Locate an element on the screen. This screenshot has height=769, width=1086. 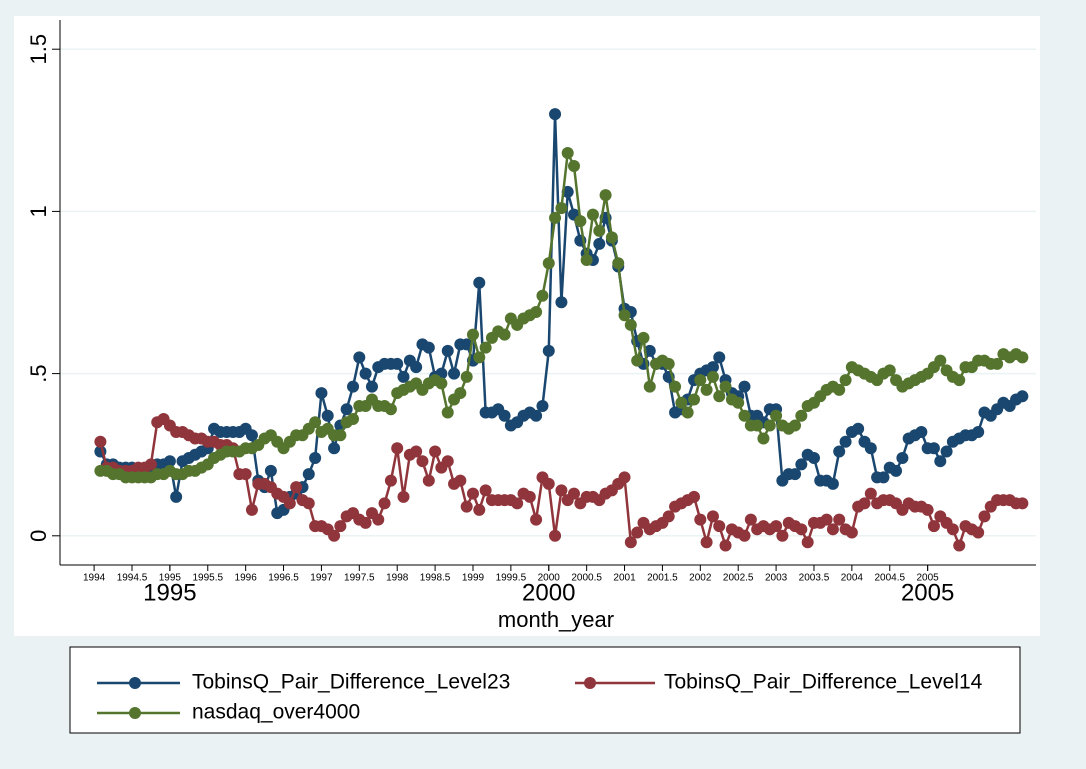
x-tick-label: 1996.5 is located at coordinates (283, 578).